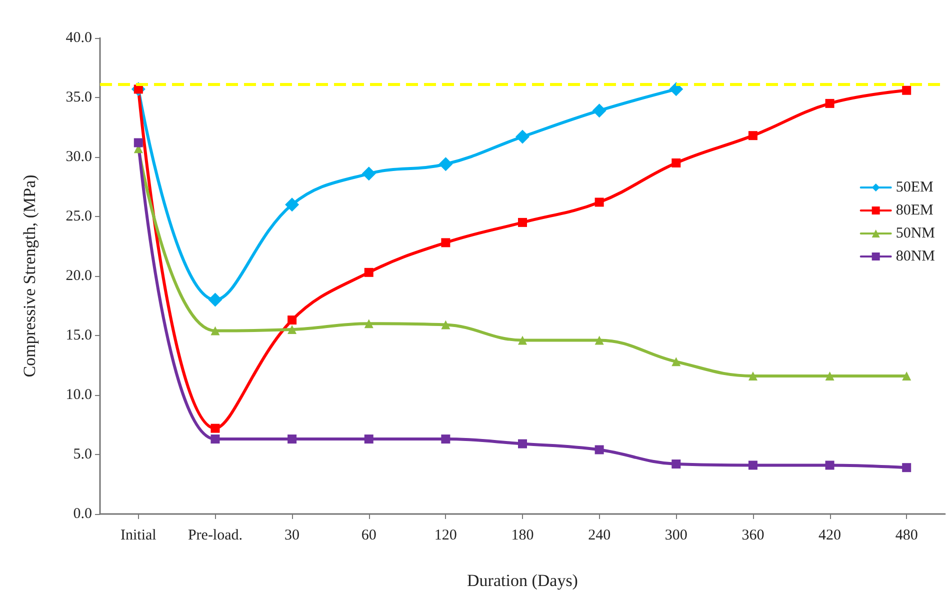  Describe the element at coordinates (522, 580) in the screenshot. I see `x-axis-title: Duration (Days)` at that location.